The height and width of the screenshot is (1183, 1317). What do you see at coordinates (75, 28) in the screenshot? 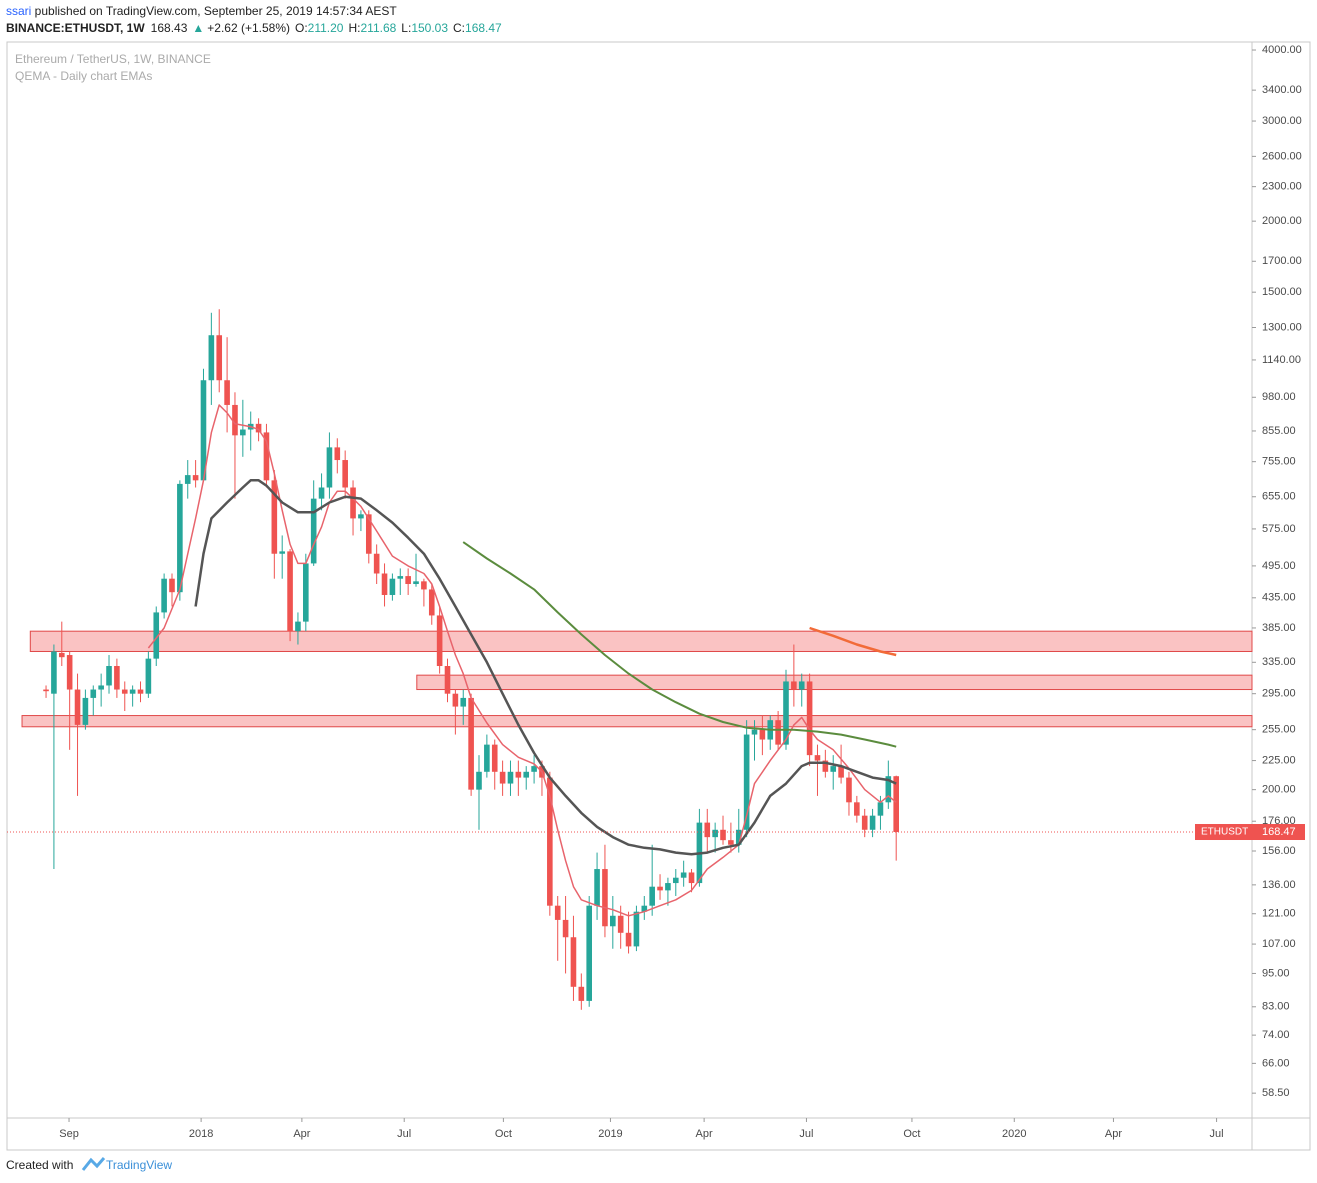
I see `symbol: BINANCE:ETHUSDT, 1W` at bounding box center [75, 28].